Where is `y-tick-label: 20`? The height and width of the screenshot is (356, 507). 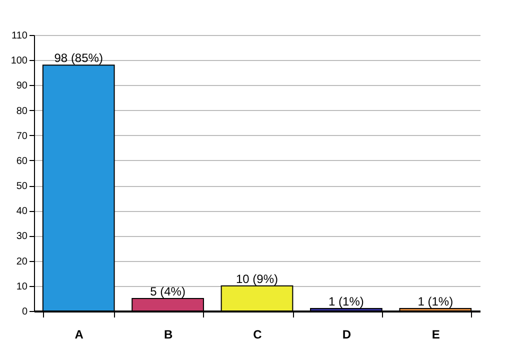 y-tick-label: 20 is located at coordinates (22, 262).